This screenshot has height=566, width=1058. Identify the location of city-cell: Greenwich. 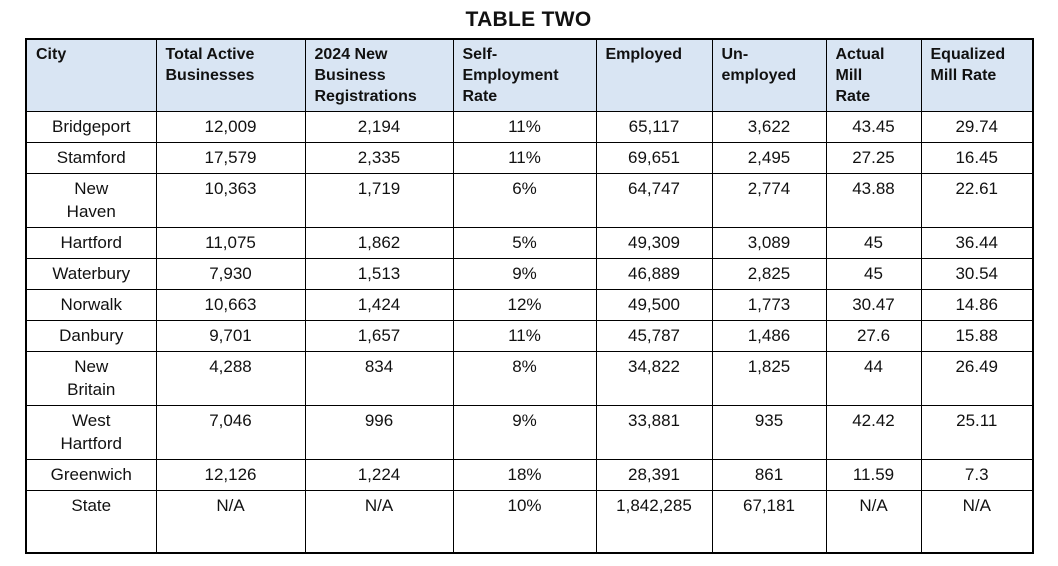
(91, 475).